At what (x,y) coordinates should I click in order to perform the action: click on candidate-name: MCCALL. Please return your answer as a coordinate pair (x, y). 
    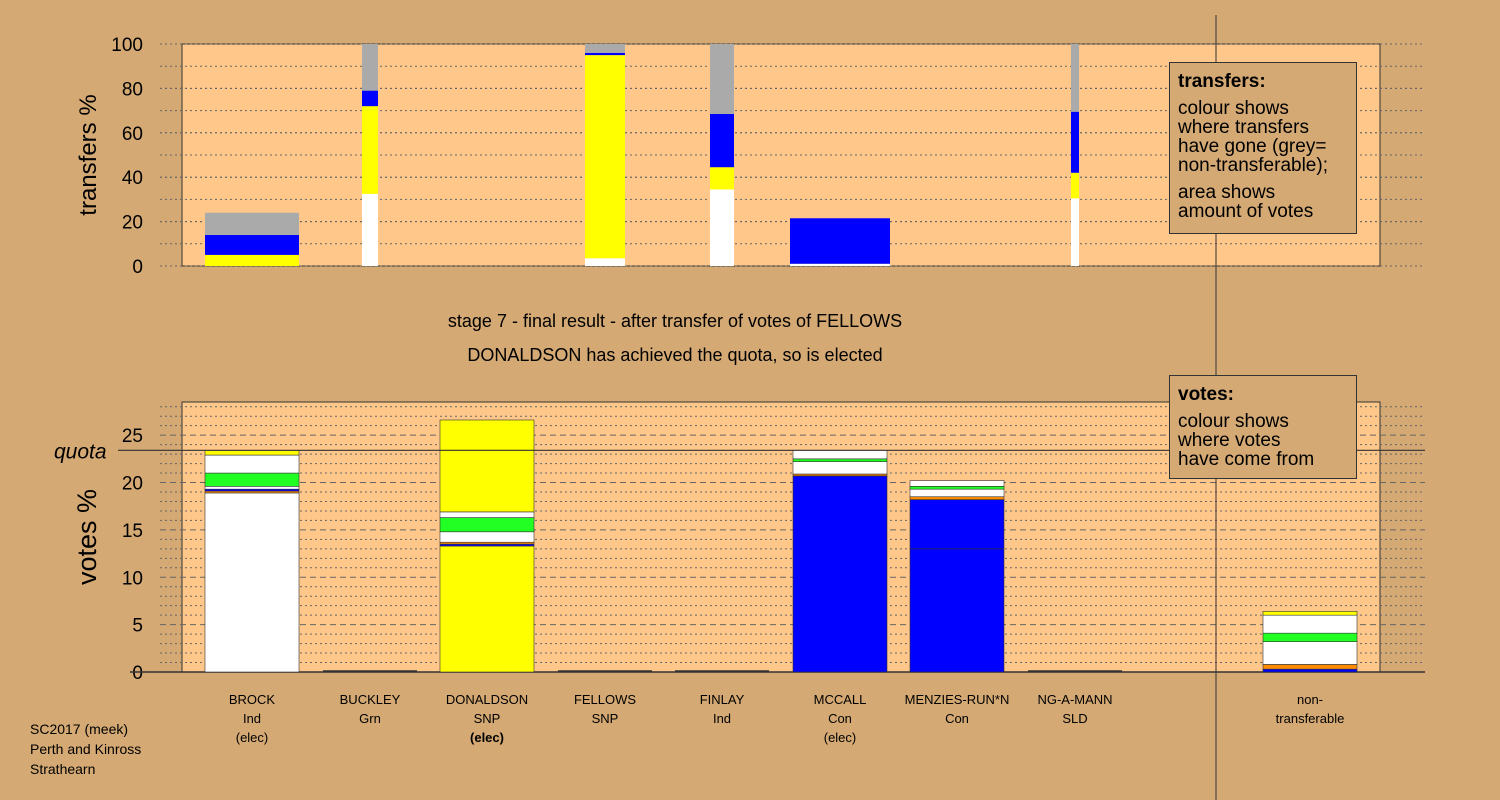
    Looking at the image, I should click on (840, 699).